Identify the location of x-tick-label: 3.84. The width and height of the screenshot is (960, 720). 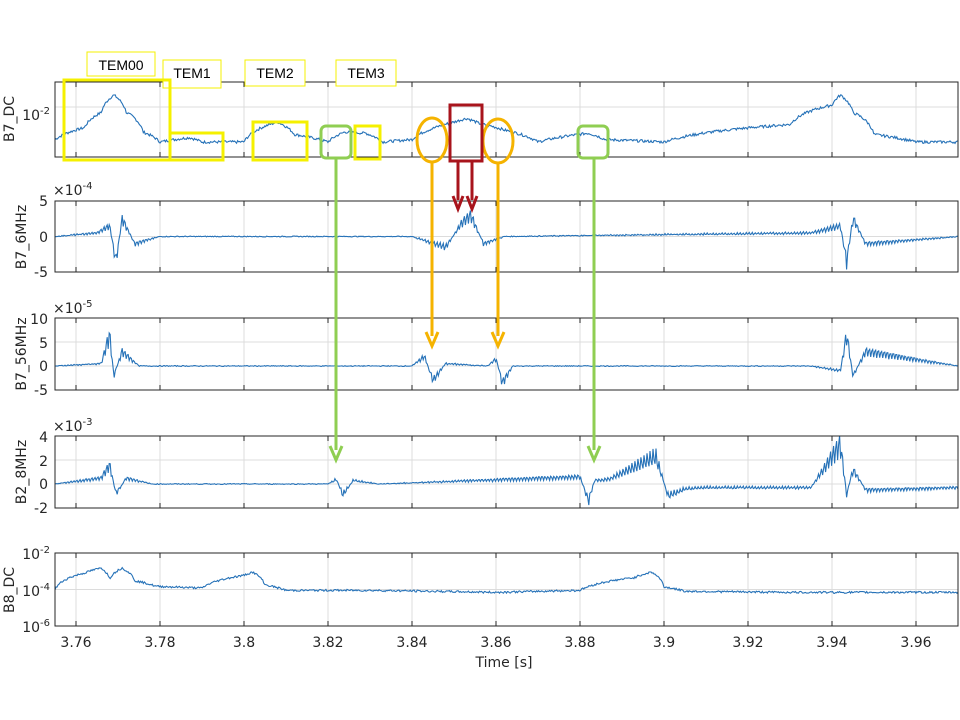
(411, 643).